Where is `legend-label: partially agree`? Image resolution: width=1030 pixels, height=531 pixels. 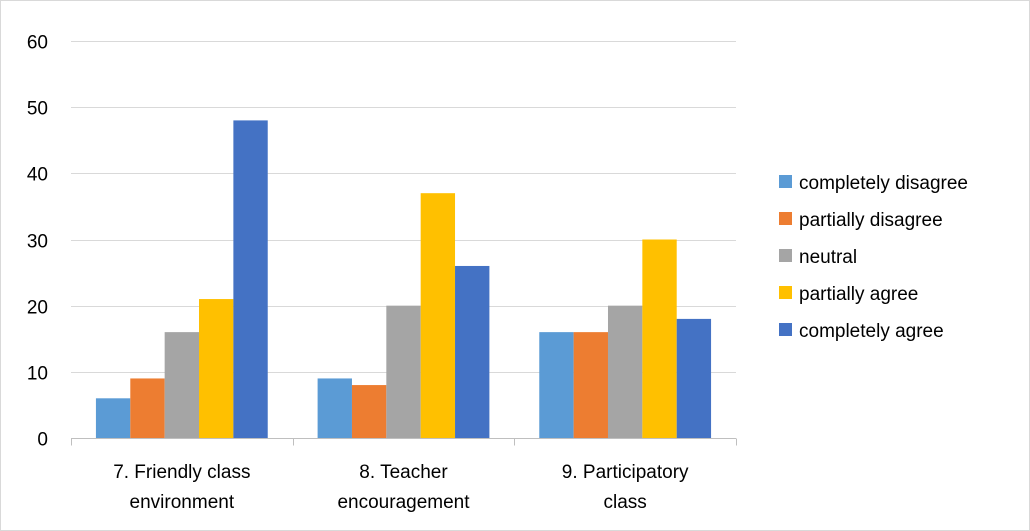 legend-label: partially agree is located at coordinates (858, 294).